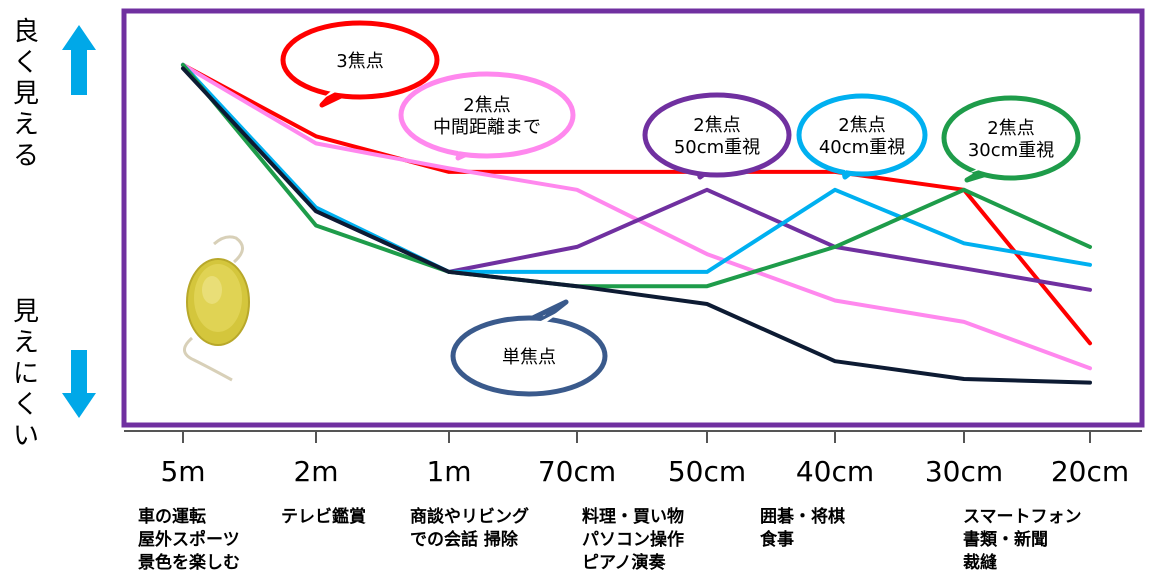 The image size is (1155, 577). Describe the element at coordinates (777, 539) in the screenshot. I see `activity-label: 食事` at that location.